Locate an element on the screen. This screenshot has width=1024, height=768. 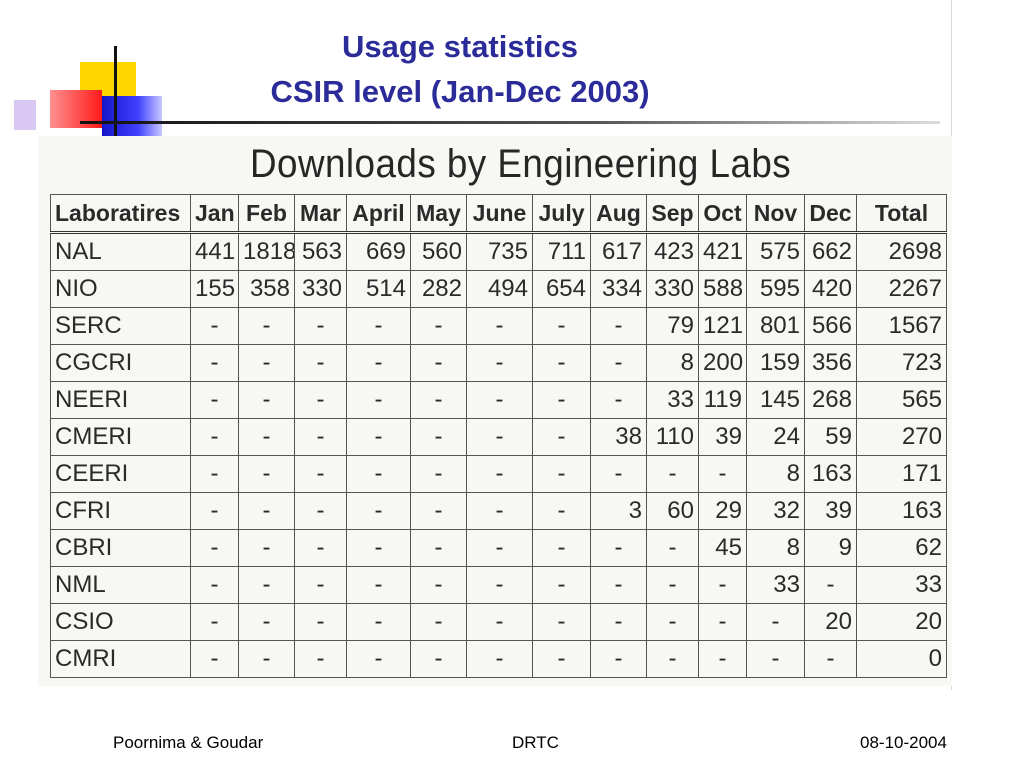
column-header: June is located at coordinates (499, 214).